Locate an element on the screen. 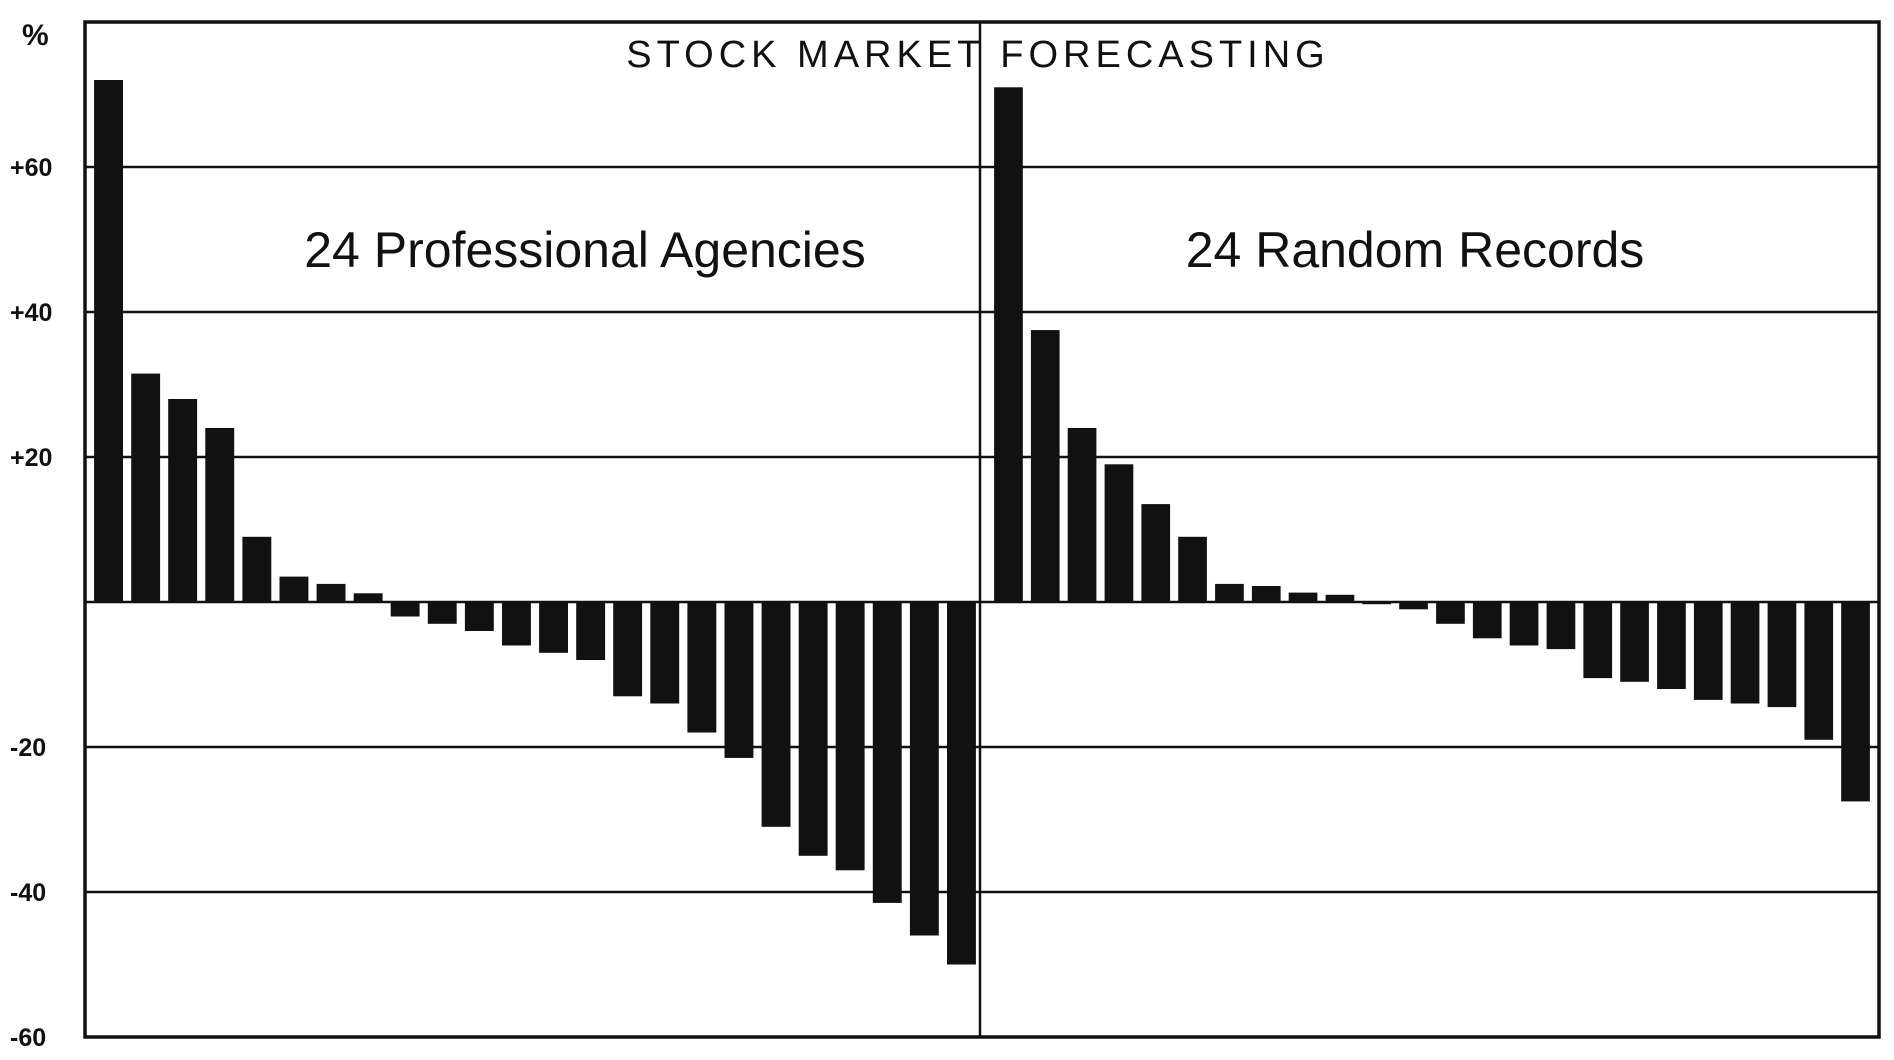 The height and width of the screenshot is (1060, 1894). panel-label-professional-agencies: 24 Professional Agencies is located at coordinates (584, 250).